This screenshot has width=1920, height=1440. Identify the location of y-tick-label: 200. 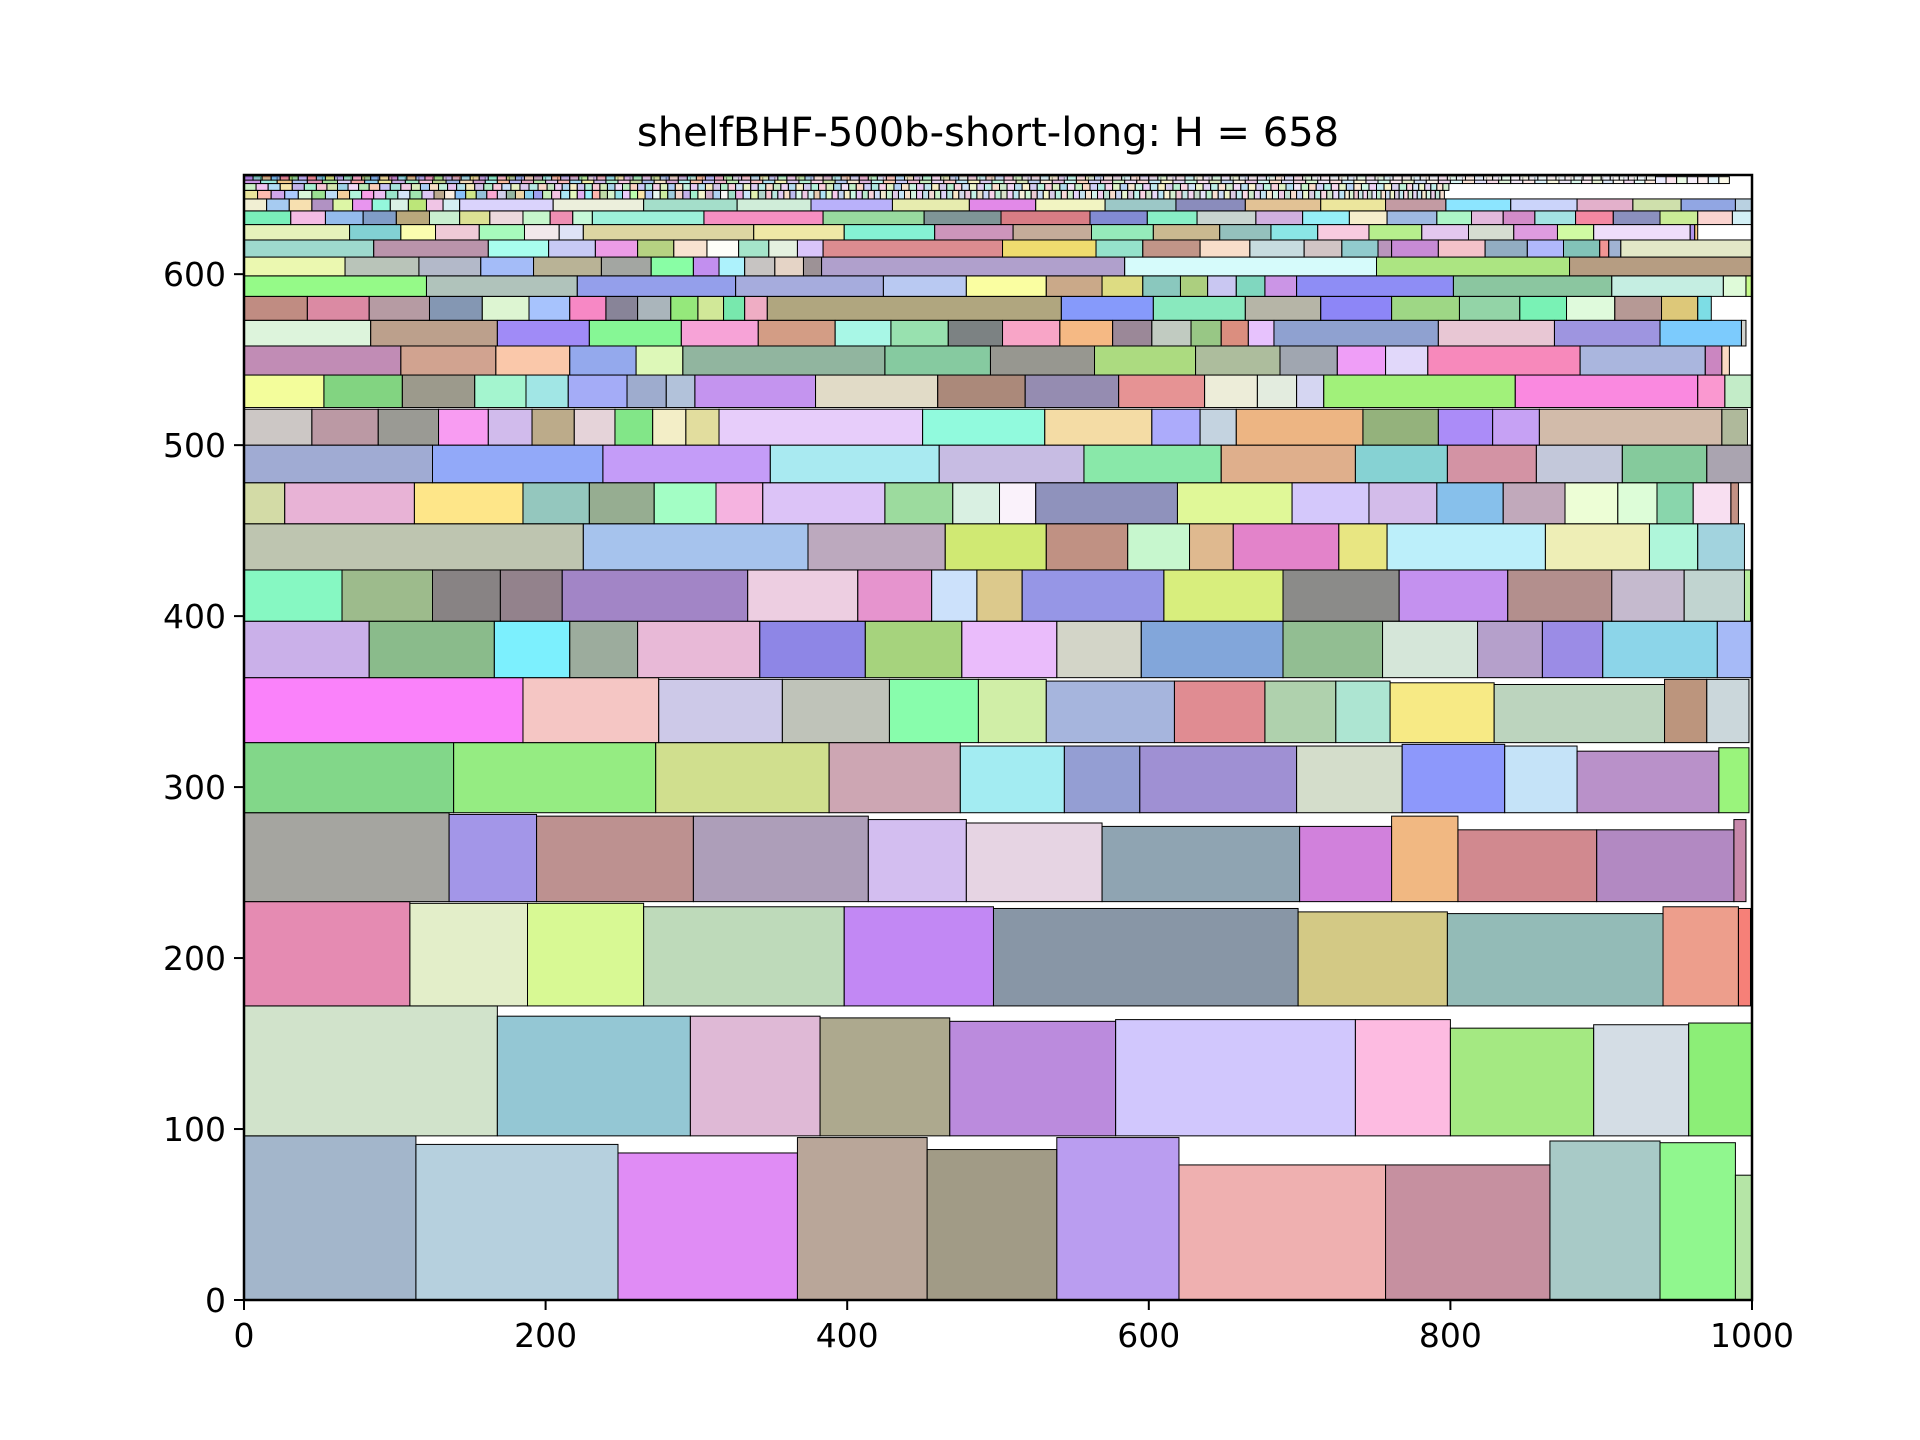
(194, 958).